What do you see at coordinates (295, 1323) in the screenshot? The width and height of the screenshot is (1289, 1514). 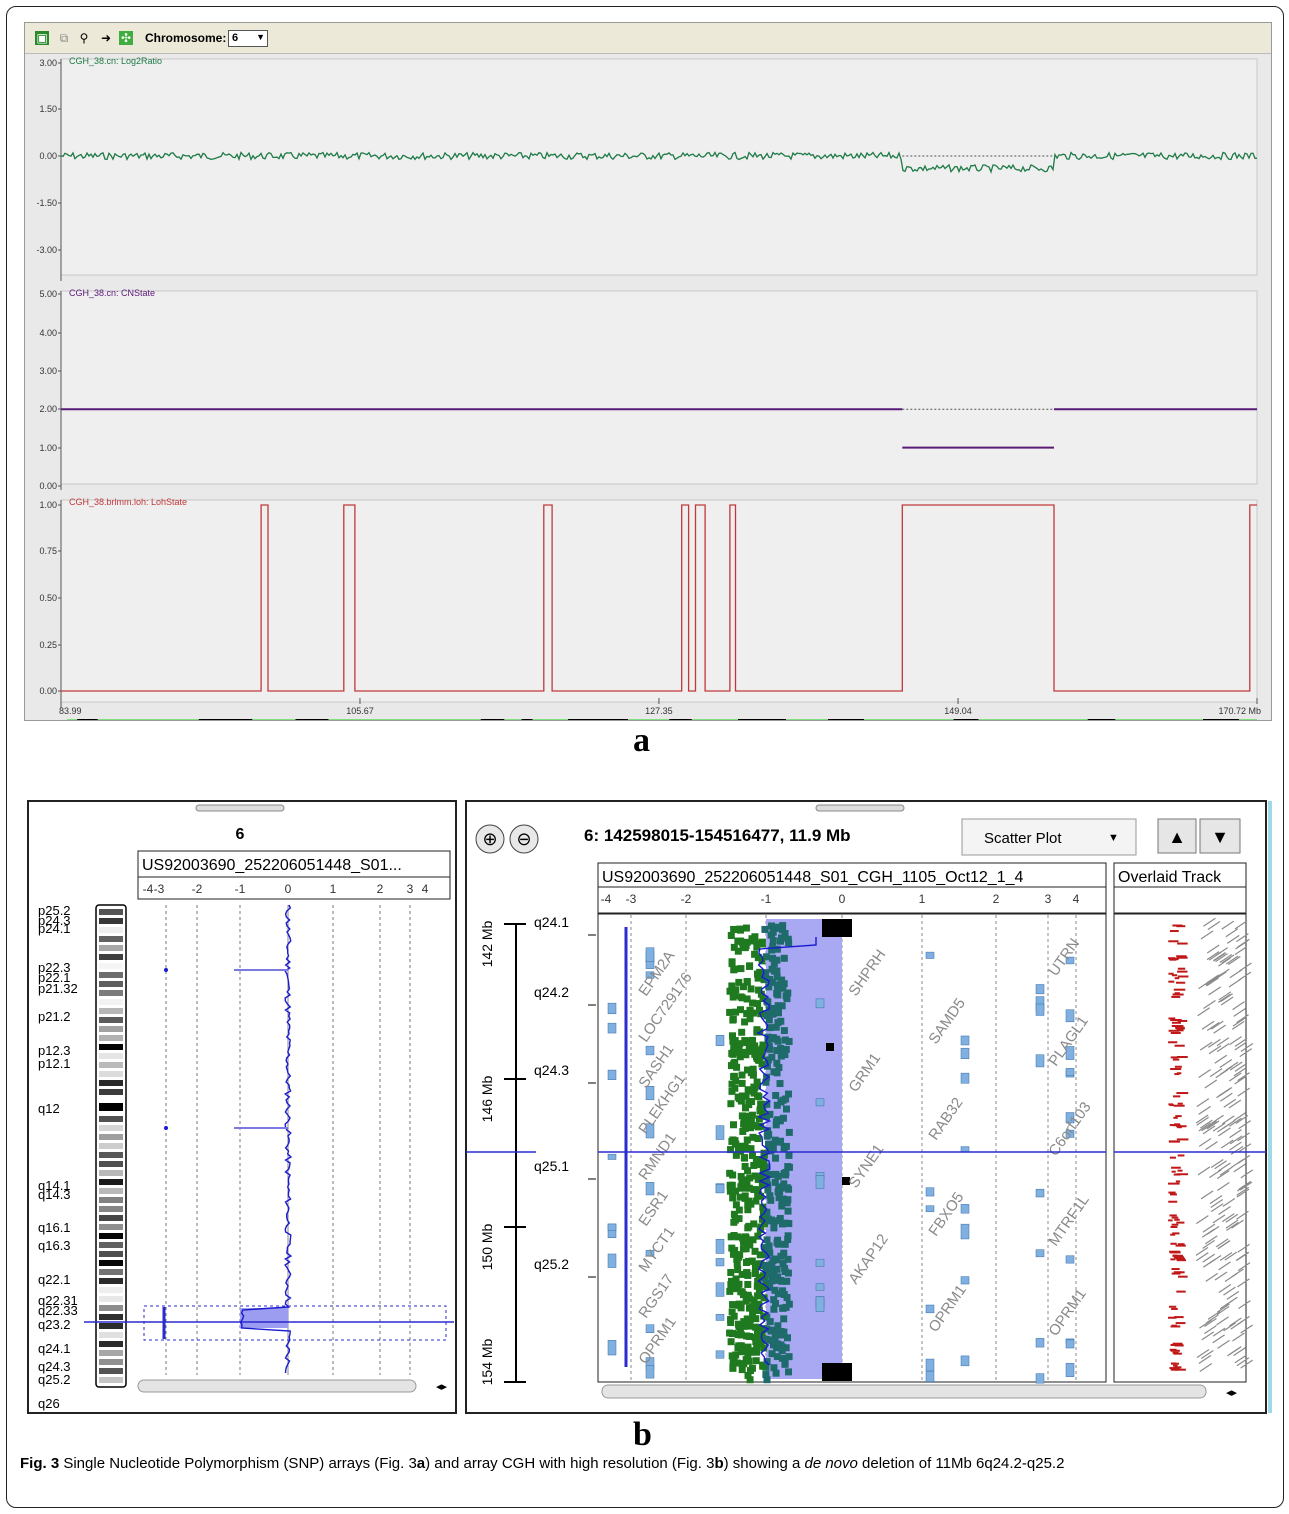 I see `deletion-selection-box` at bounding box center [295, 1323].